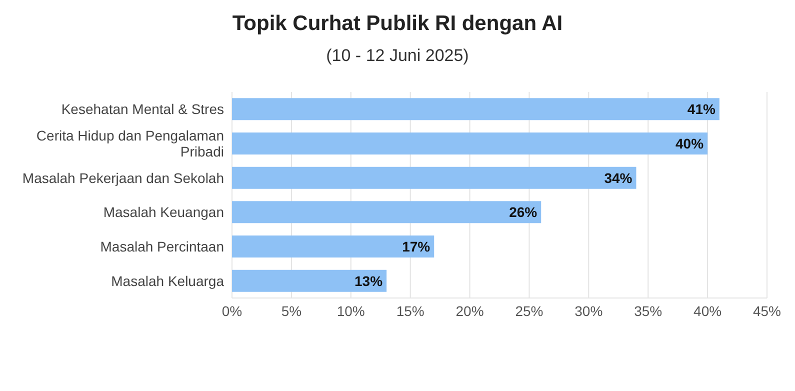 The height and width of the screenshot is (391, 795). I want to click on data-label: 13%, so click(369, 280).